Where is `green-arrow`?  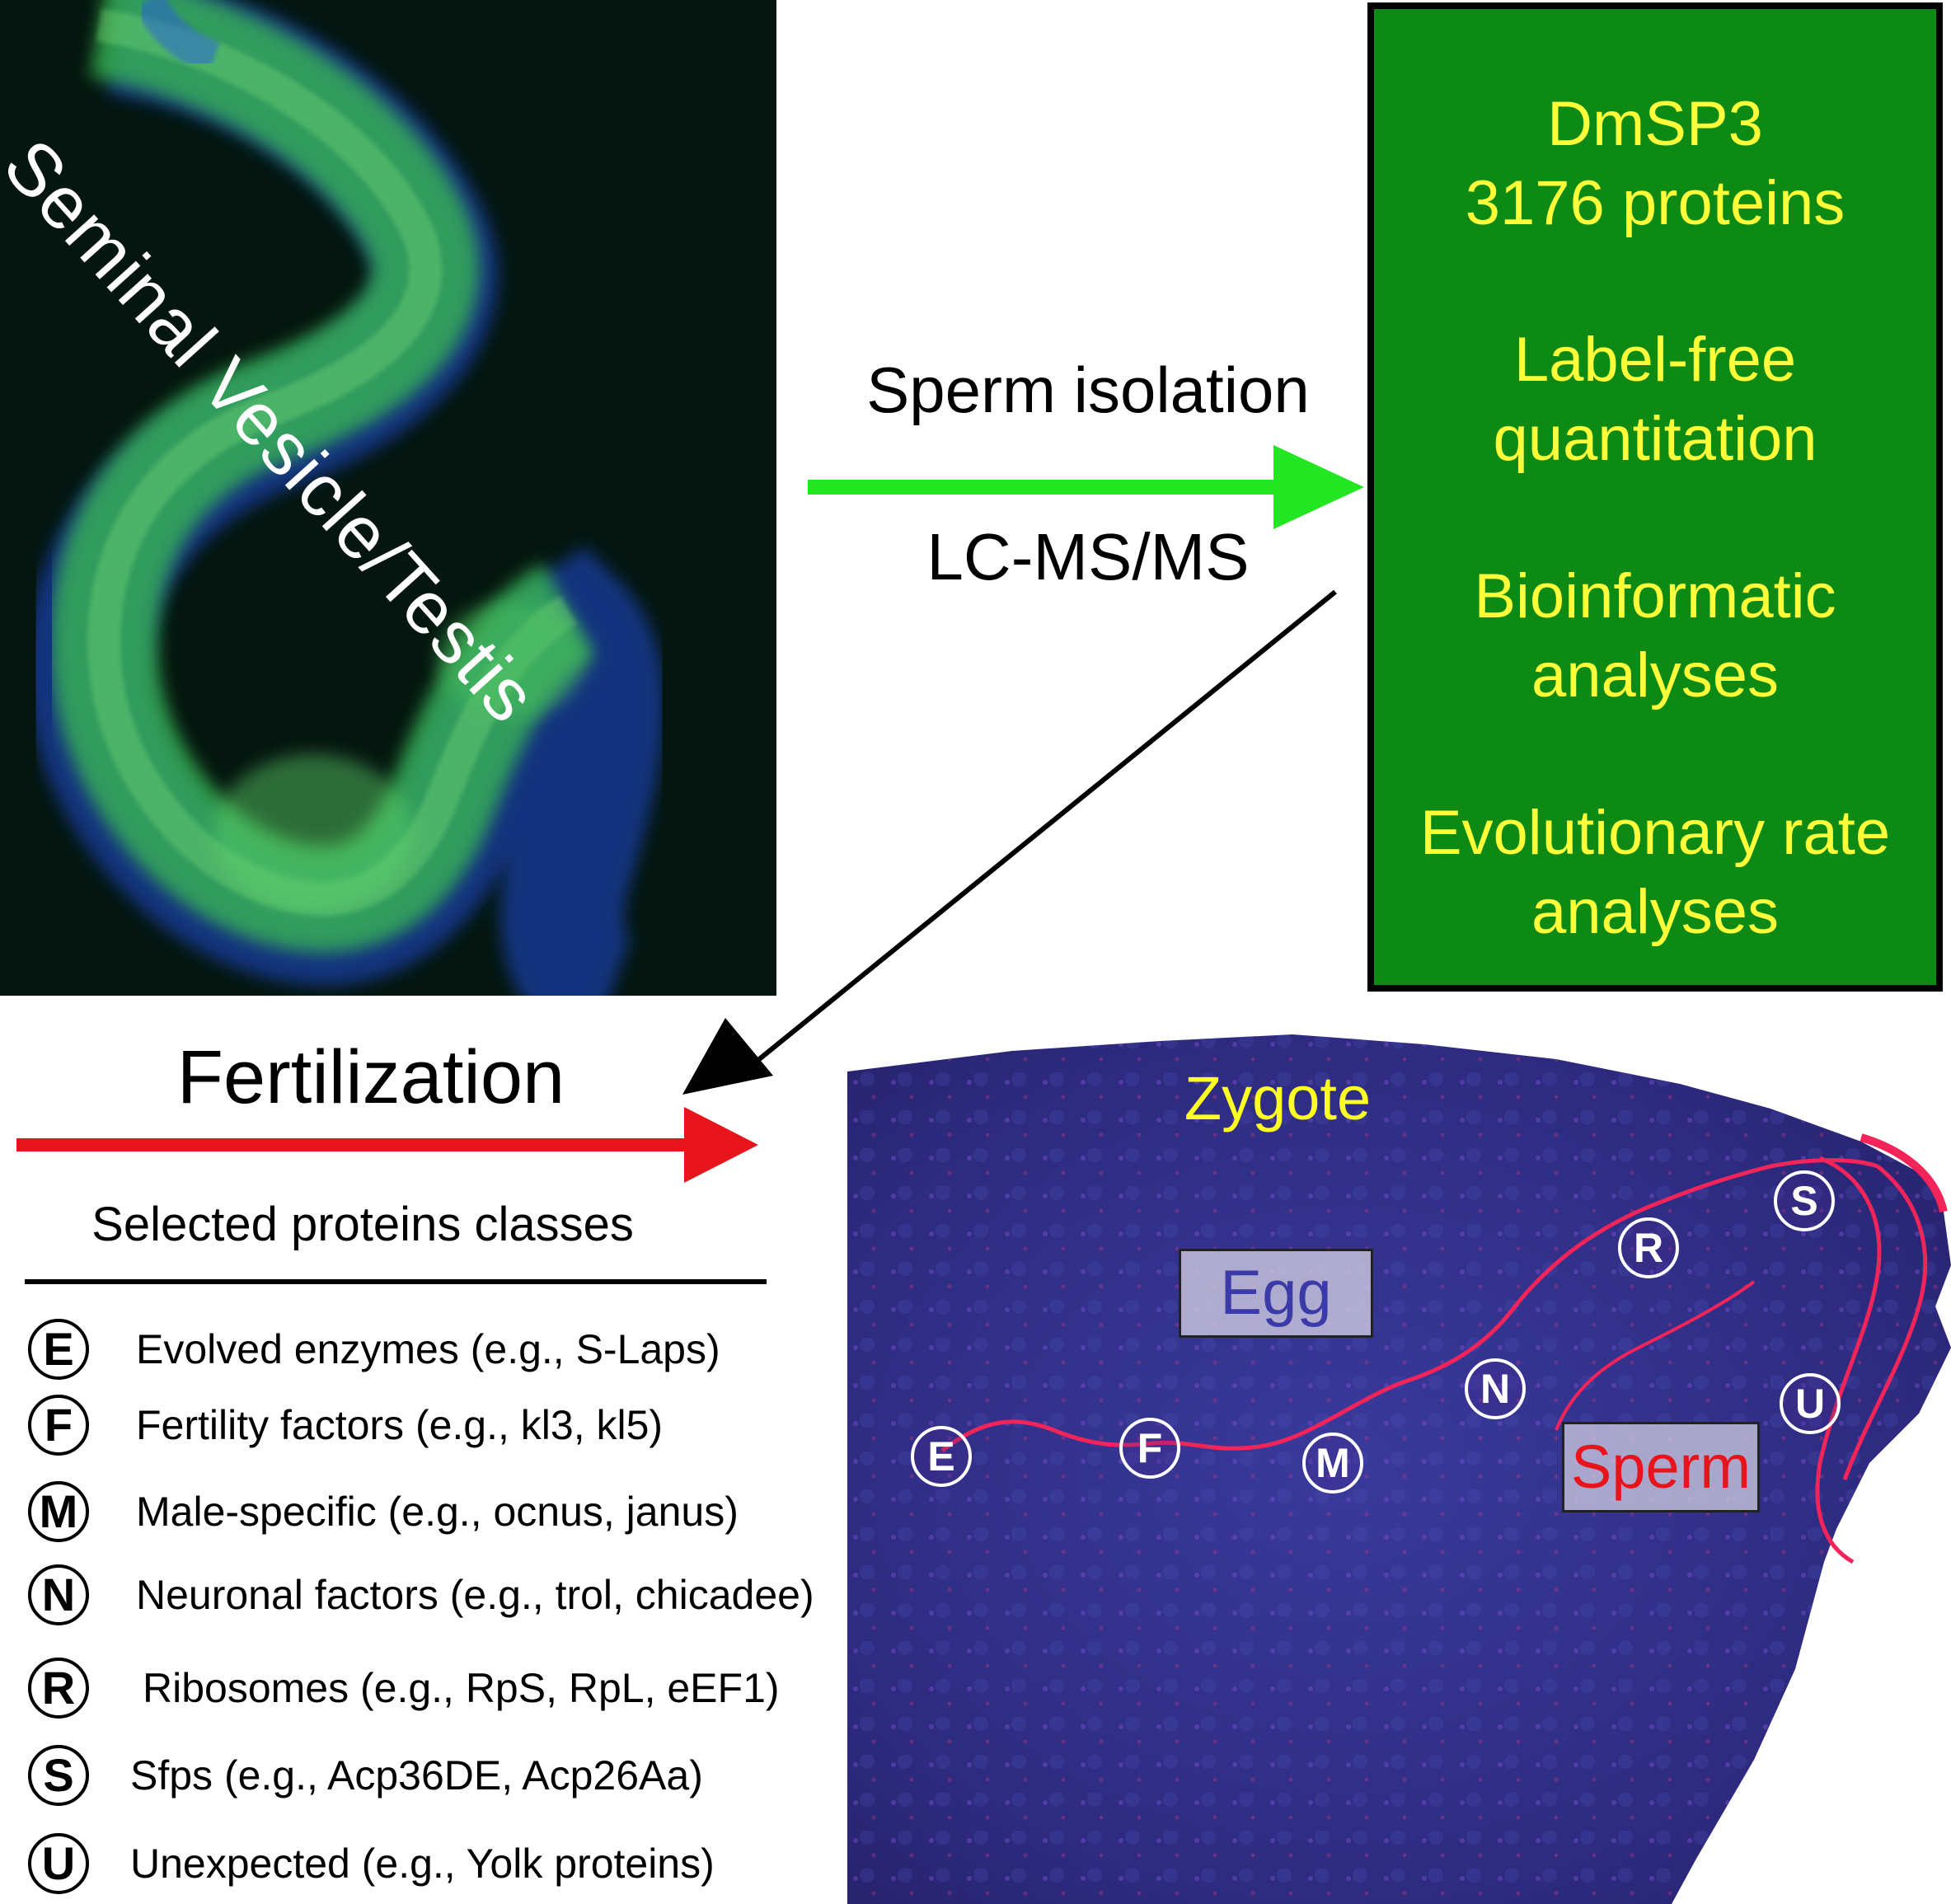 green-arrow is located at coordinates (1086, 487).